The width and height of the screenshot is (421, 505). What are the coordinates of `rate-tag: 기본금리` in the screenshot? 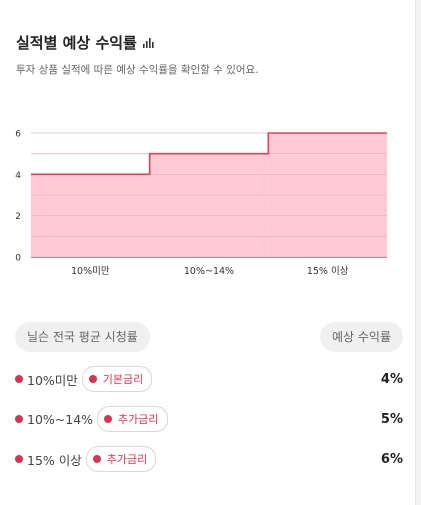 It's located at (117, 379).